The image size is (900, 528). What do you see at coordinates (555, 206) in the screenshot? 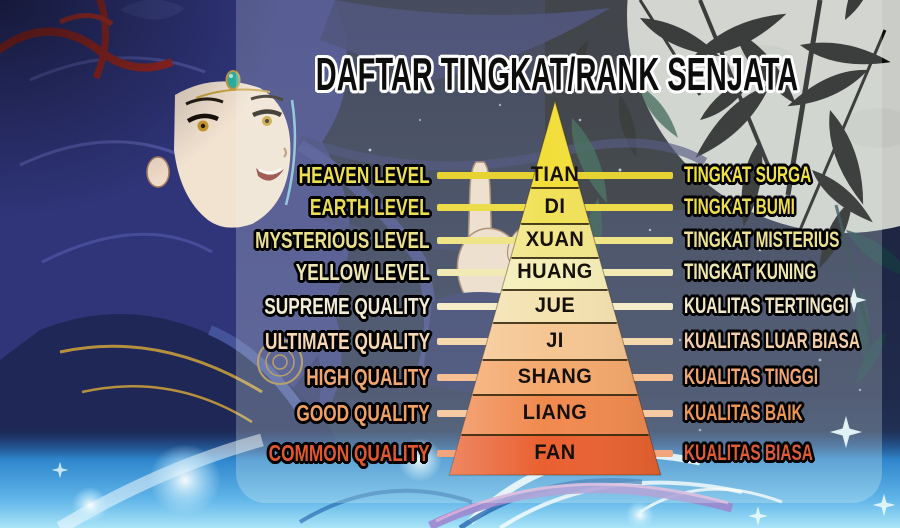
I see `pyramid-tier-label: DI` at bounding box center [555, 206].